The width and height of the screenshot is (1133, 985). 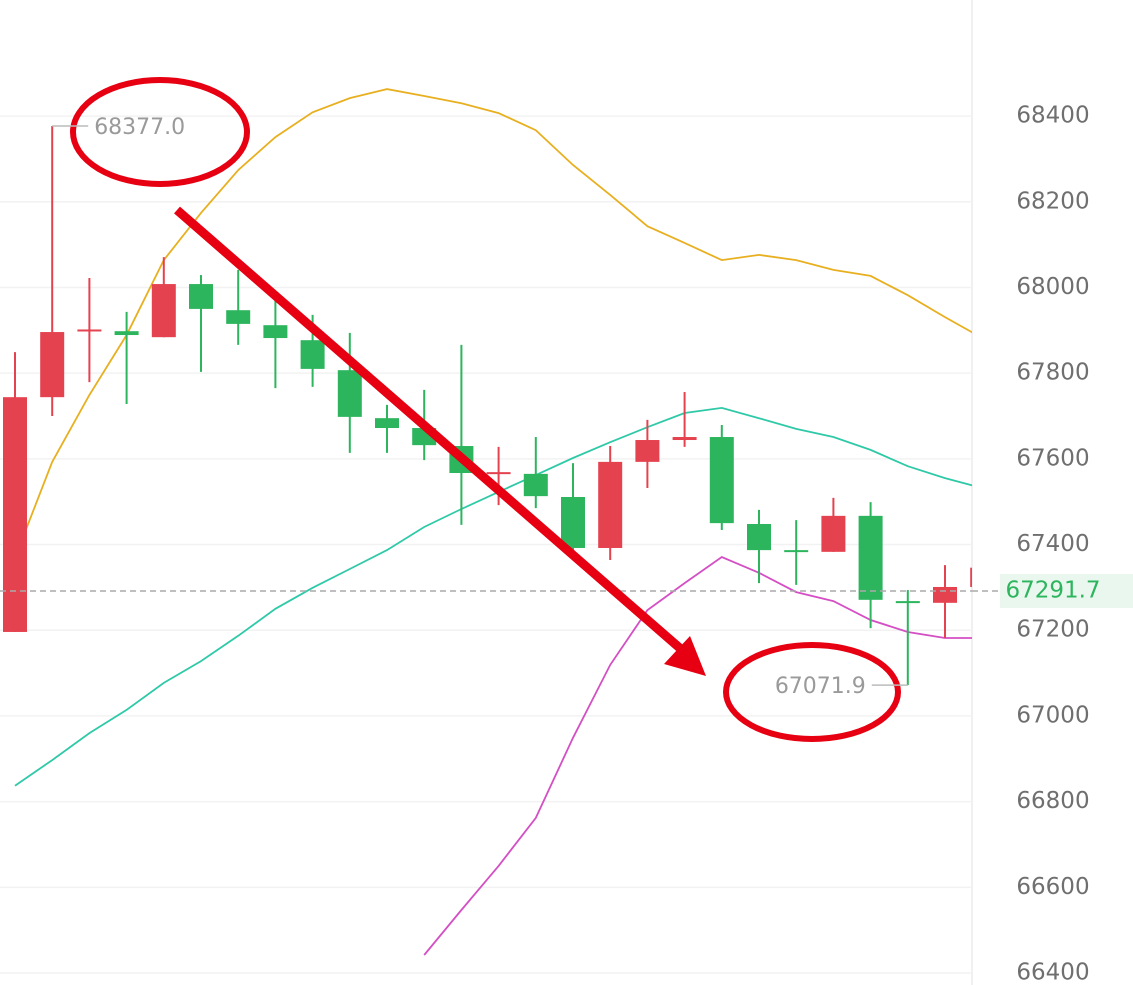 What do you see at coordinates (685, 656) in the screenshot?
I see `arrow-head` at bounding box center [685, 656].